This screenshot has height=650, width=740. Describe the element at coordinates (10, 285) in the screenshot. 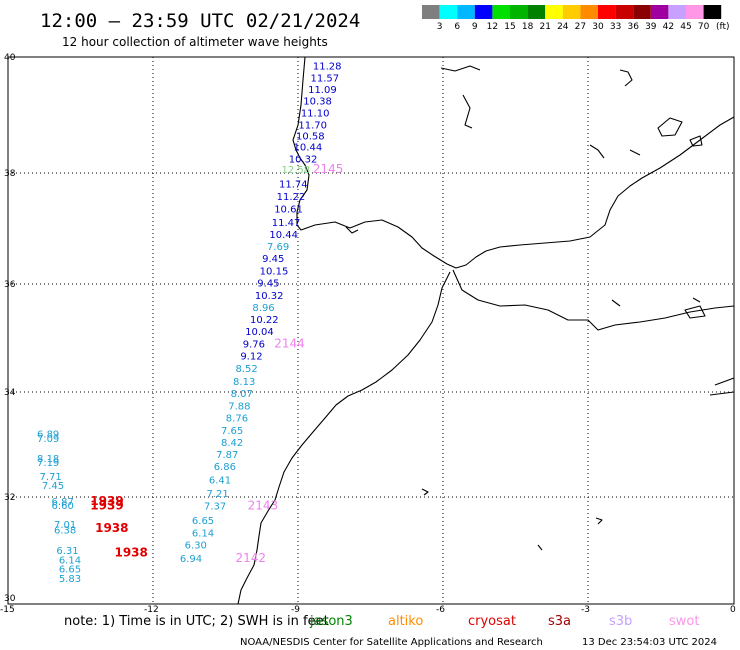

I see `lat-tick-36: 36` at that location.